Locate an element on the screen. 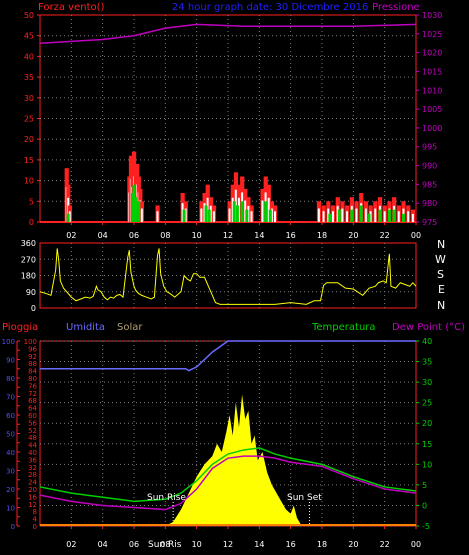  temp-y-tick-label: -5 is located at coordinates (426, 526).